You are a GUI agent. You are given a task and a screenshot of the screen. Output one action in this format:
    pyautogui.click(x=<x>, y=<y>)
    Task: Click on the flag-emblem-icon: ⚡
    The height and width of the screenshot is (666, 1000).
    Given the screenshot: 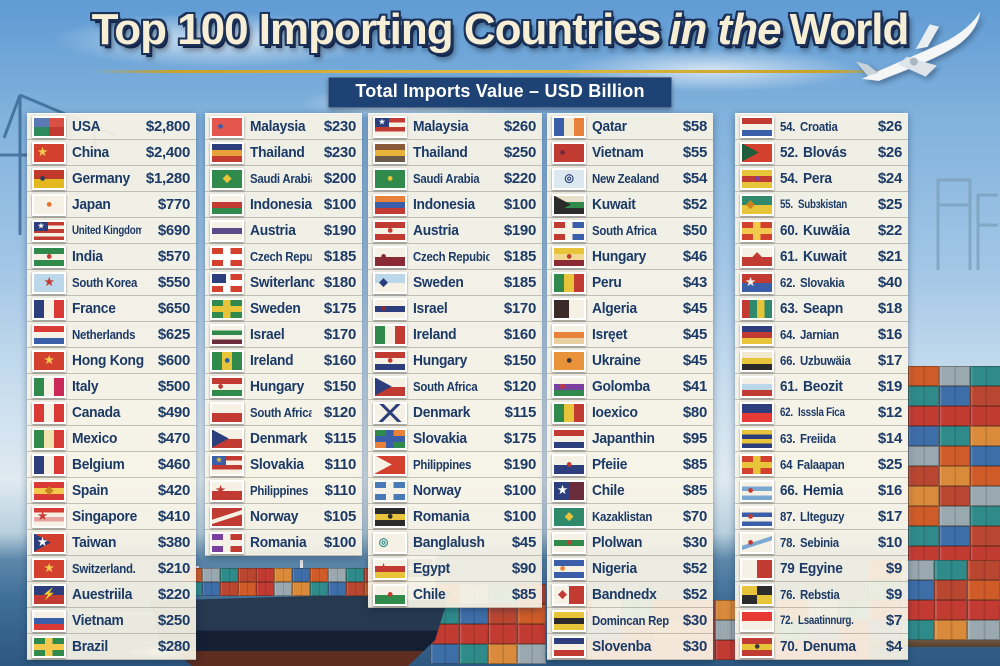 What is the action you would take?
    pyautogui.click(x=49, y=594)
    